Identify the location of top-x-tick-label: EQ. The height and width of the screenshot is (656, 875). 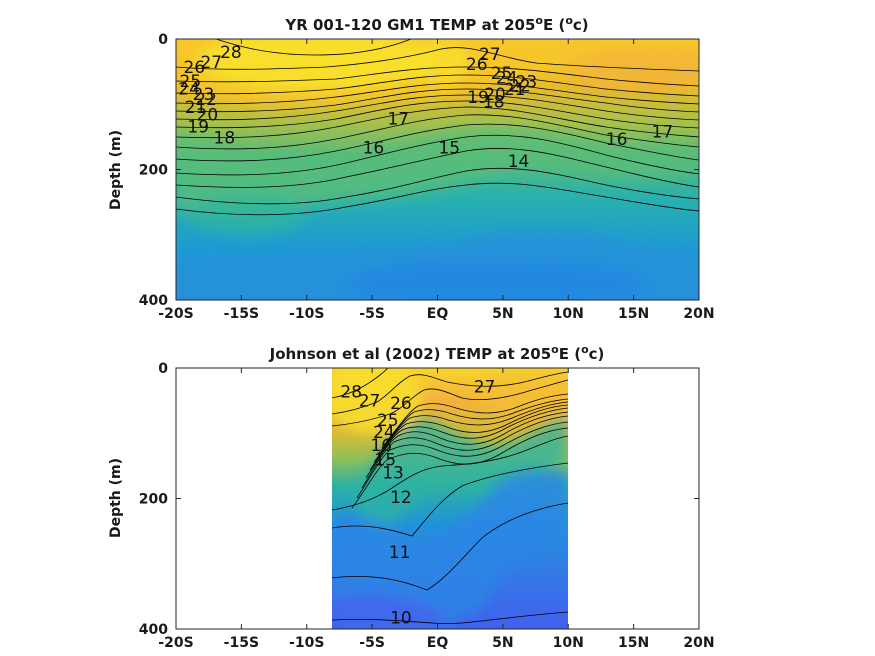
(438, 314).